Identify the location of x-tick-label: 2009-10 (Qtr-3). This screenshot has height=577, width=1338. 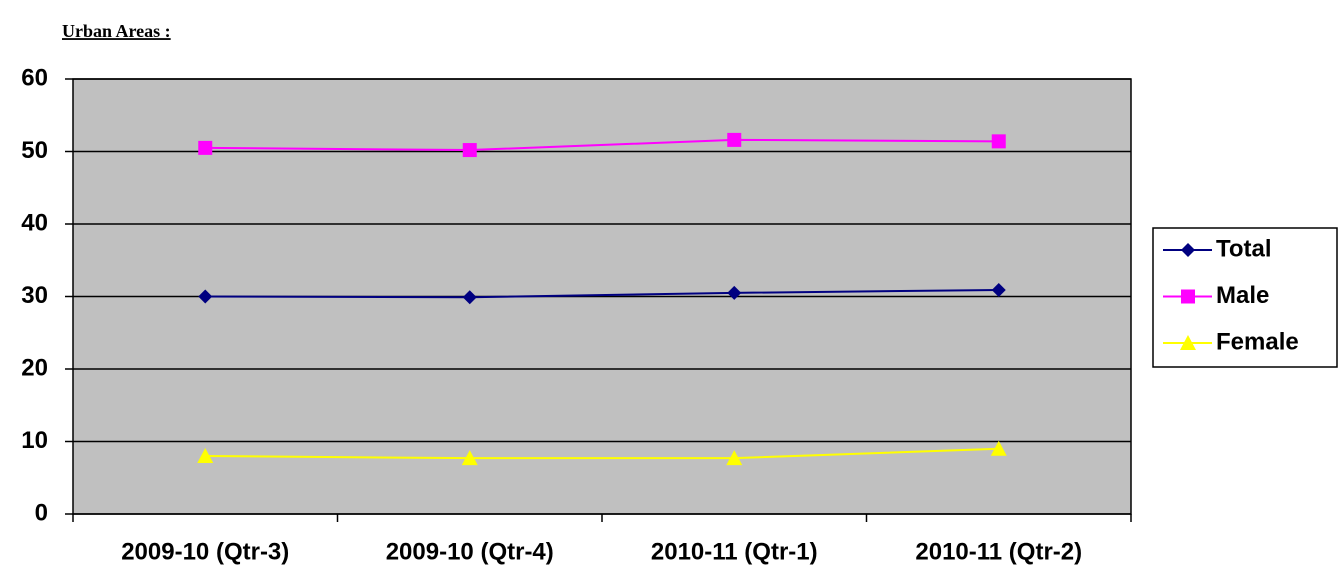
(205, 551).